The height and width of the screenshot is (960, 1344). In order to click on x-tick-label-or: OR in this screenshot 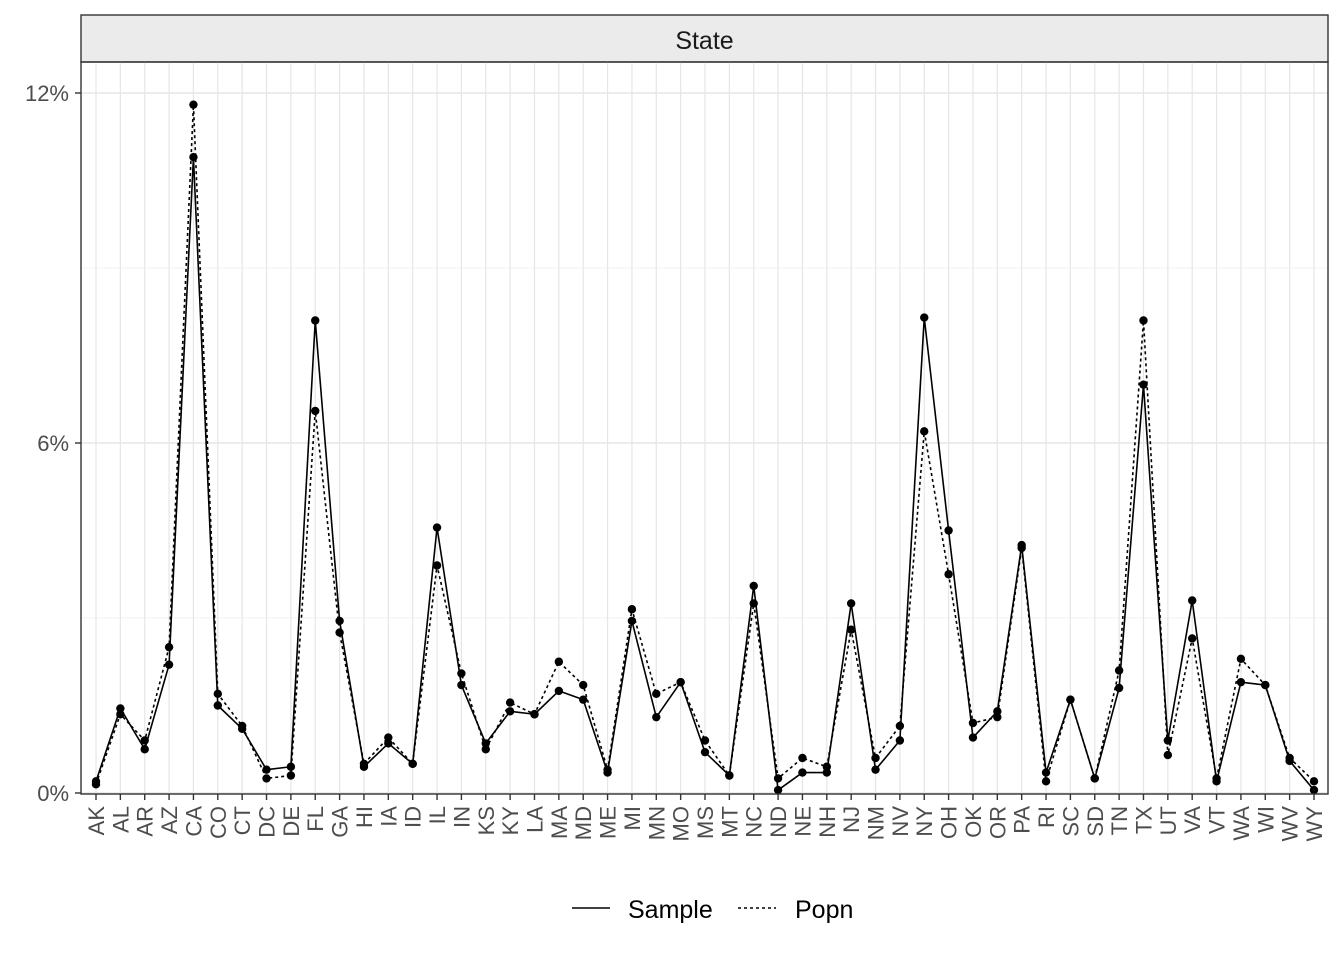, I will do `click(997, 822)`.